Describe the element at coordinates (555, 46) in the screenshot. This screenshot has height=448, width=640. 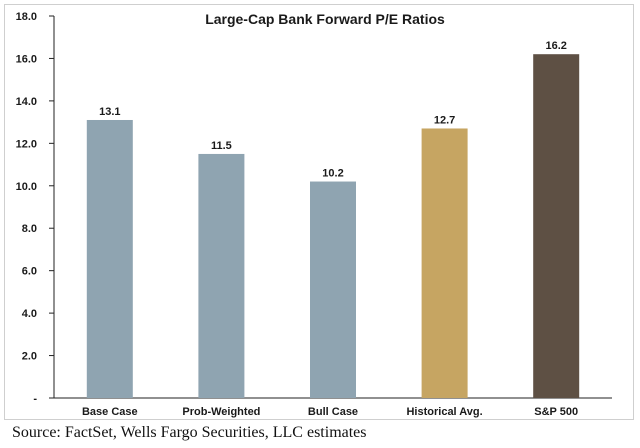
I see `bar-value-label: 16.2` at that location.